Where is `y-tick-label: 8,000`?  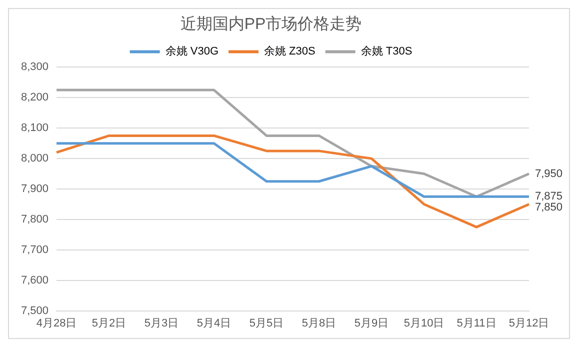 y-tick-label: 8,000 is located at coordinates (34, 158).